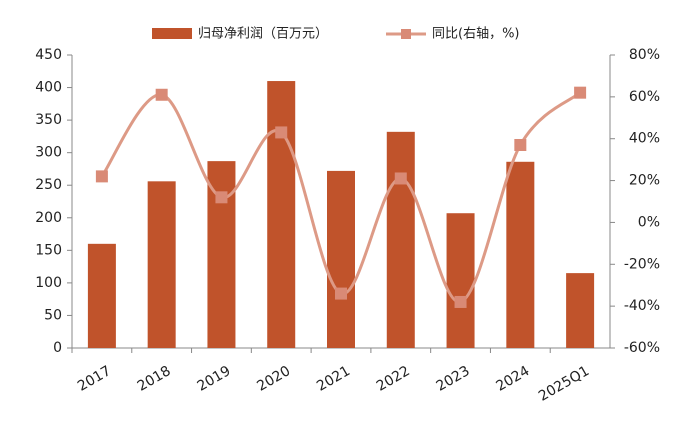  Describe the element at coordinates (644, 181) in the screenshot. I see `y2-tick-label: 20%` at that location.